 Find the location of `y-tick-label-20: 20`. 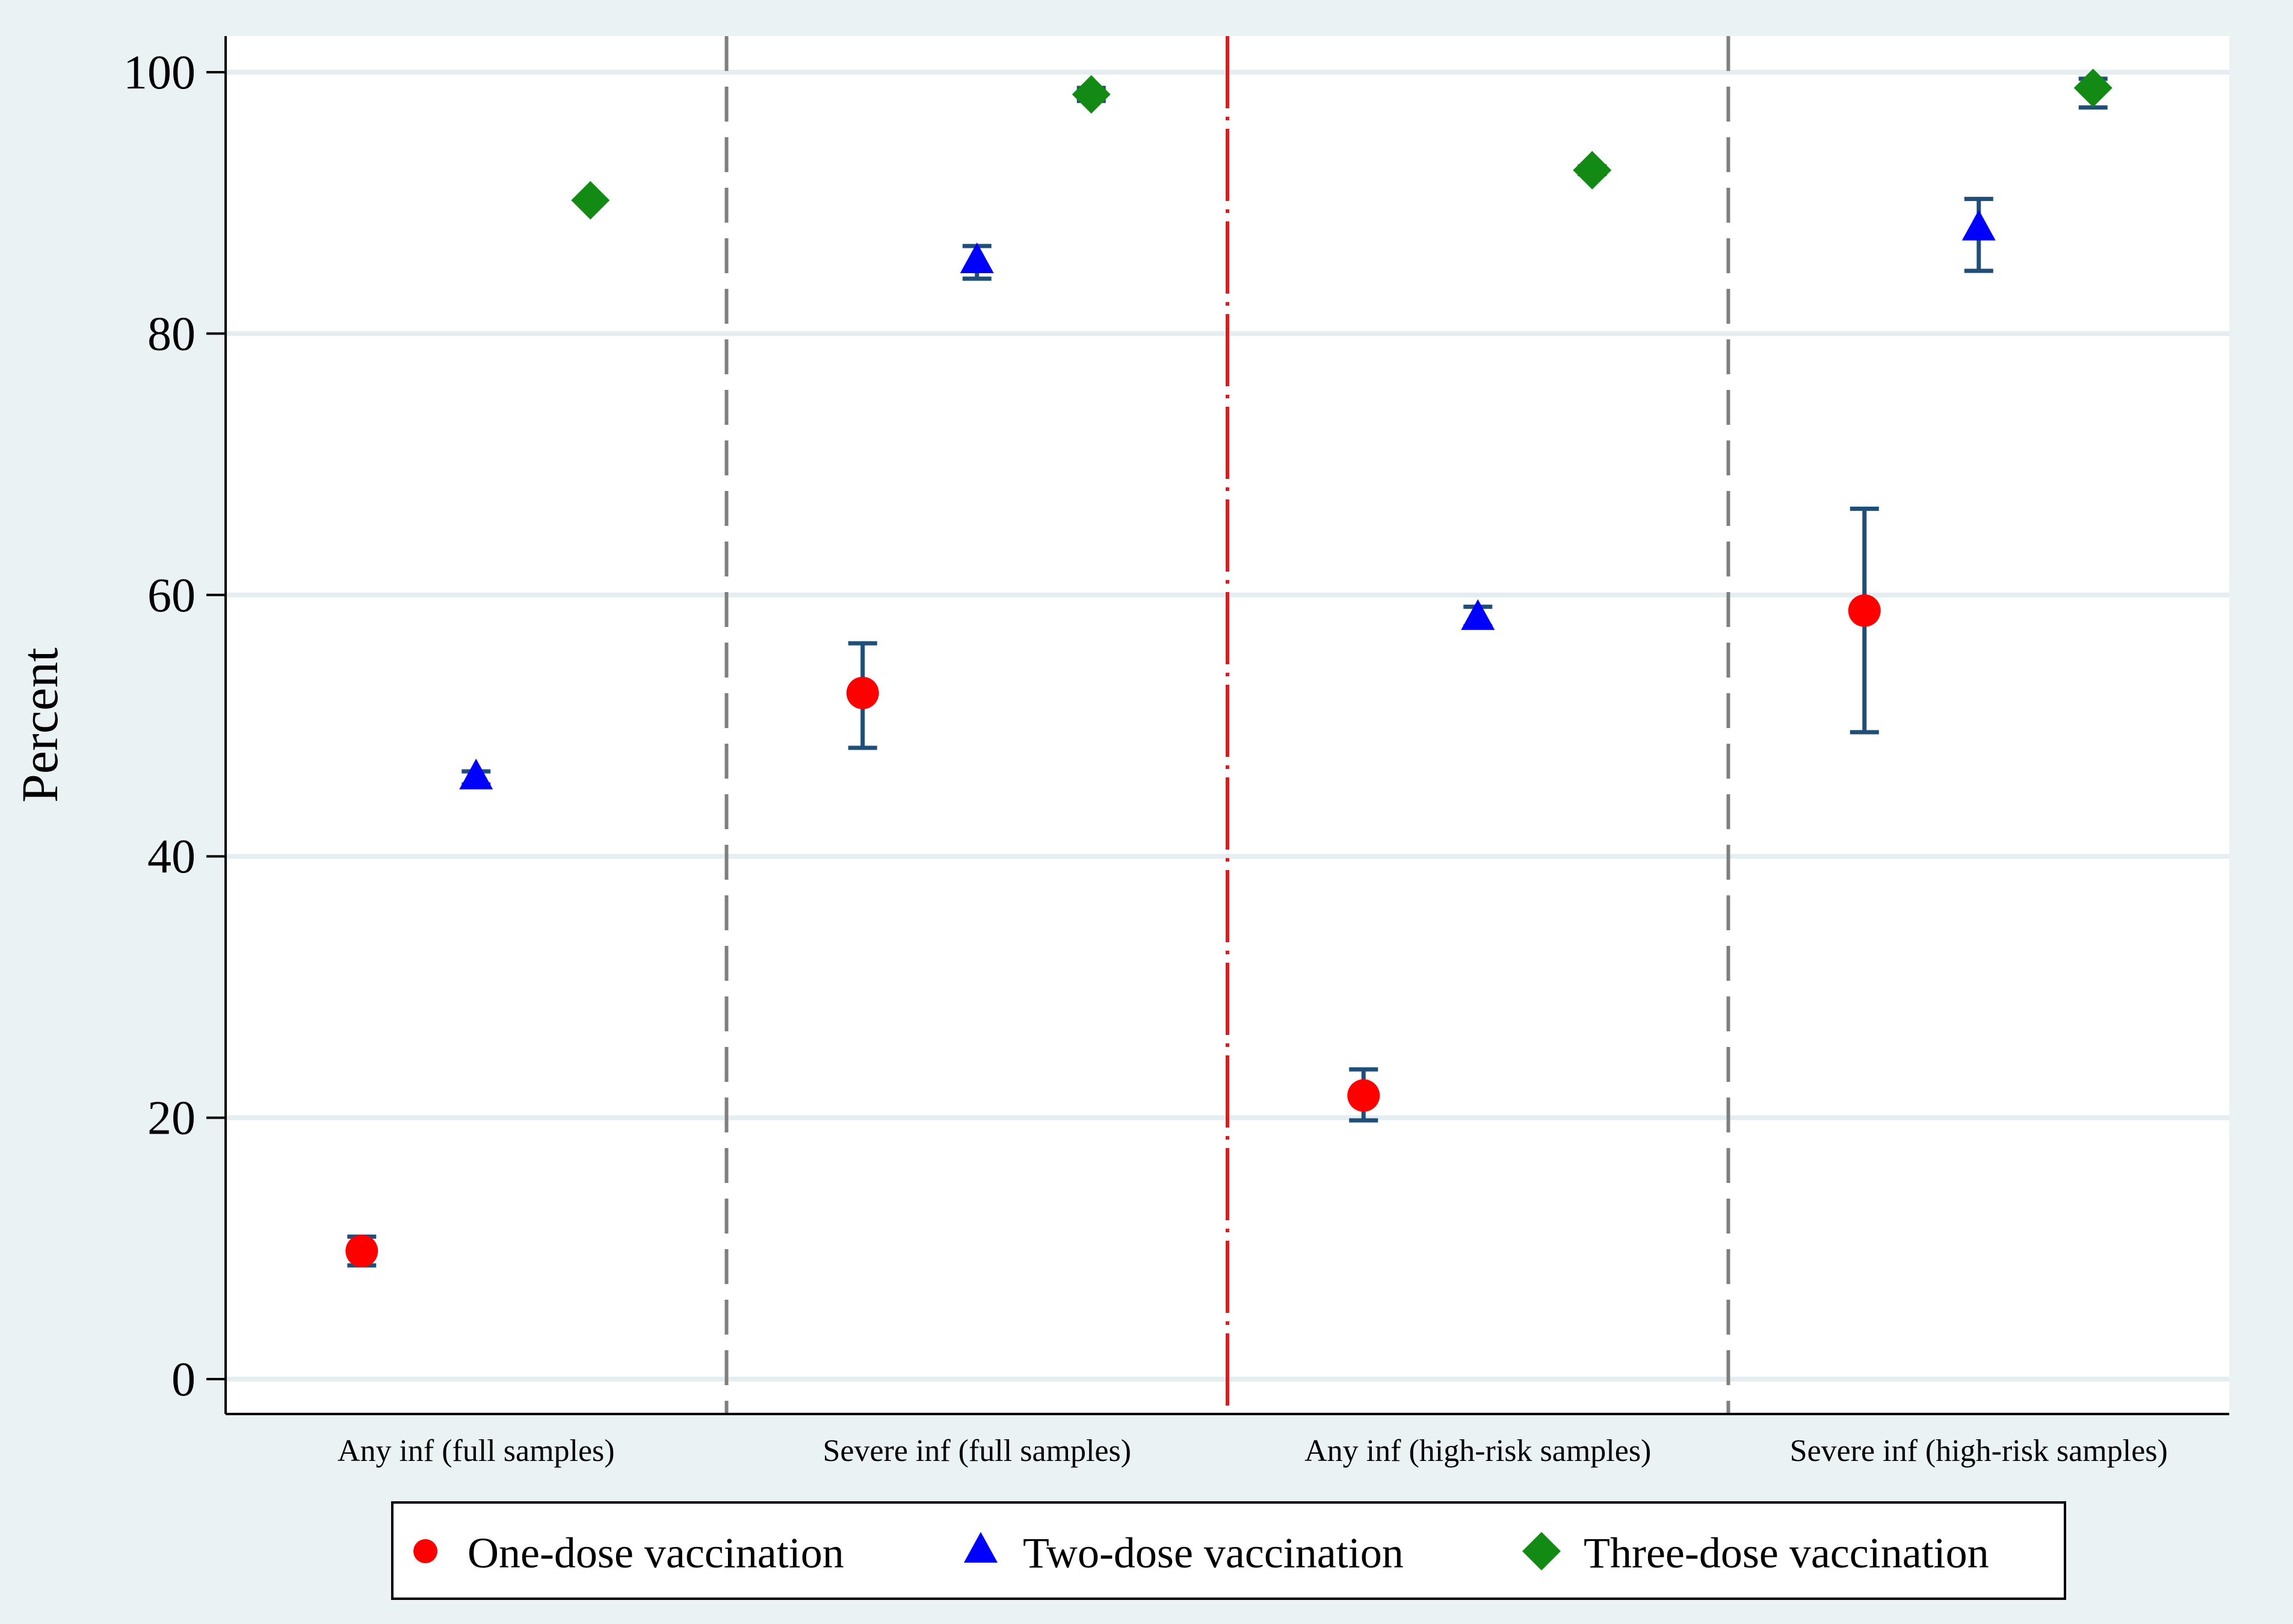

y-tick-label-20: 20 is located at coordinates (171, 1118).